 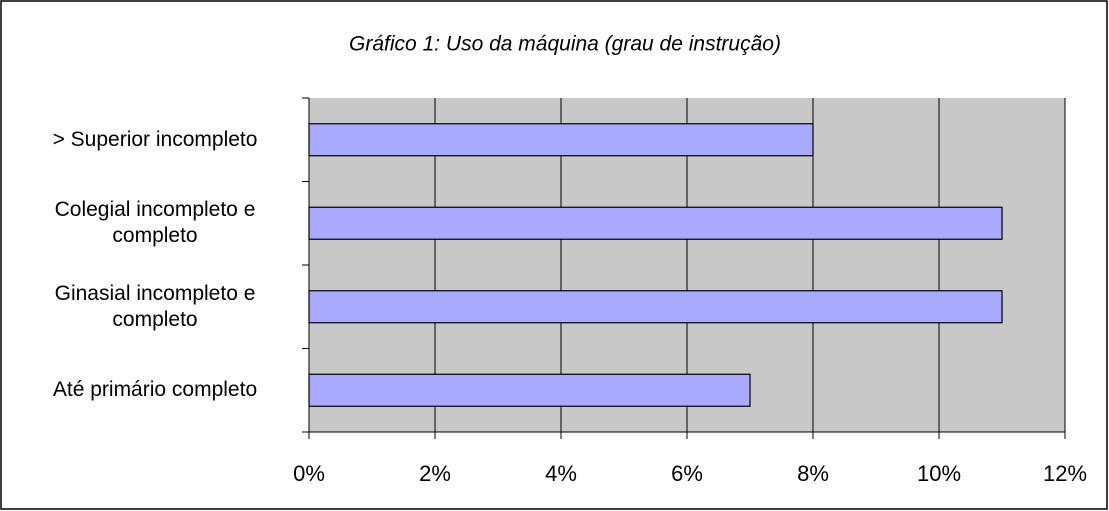 I want to click on x-tick-label: 2%, so click(x=435, y=473).